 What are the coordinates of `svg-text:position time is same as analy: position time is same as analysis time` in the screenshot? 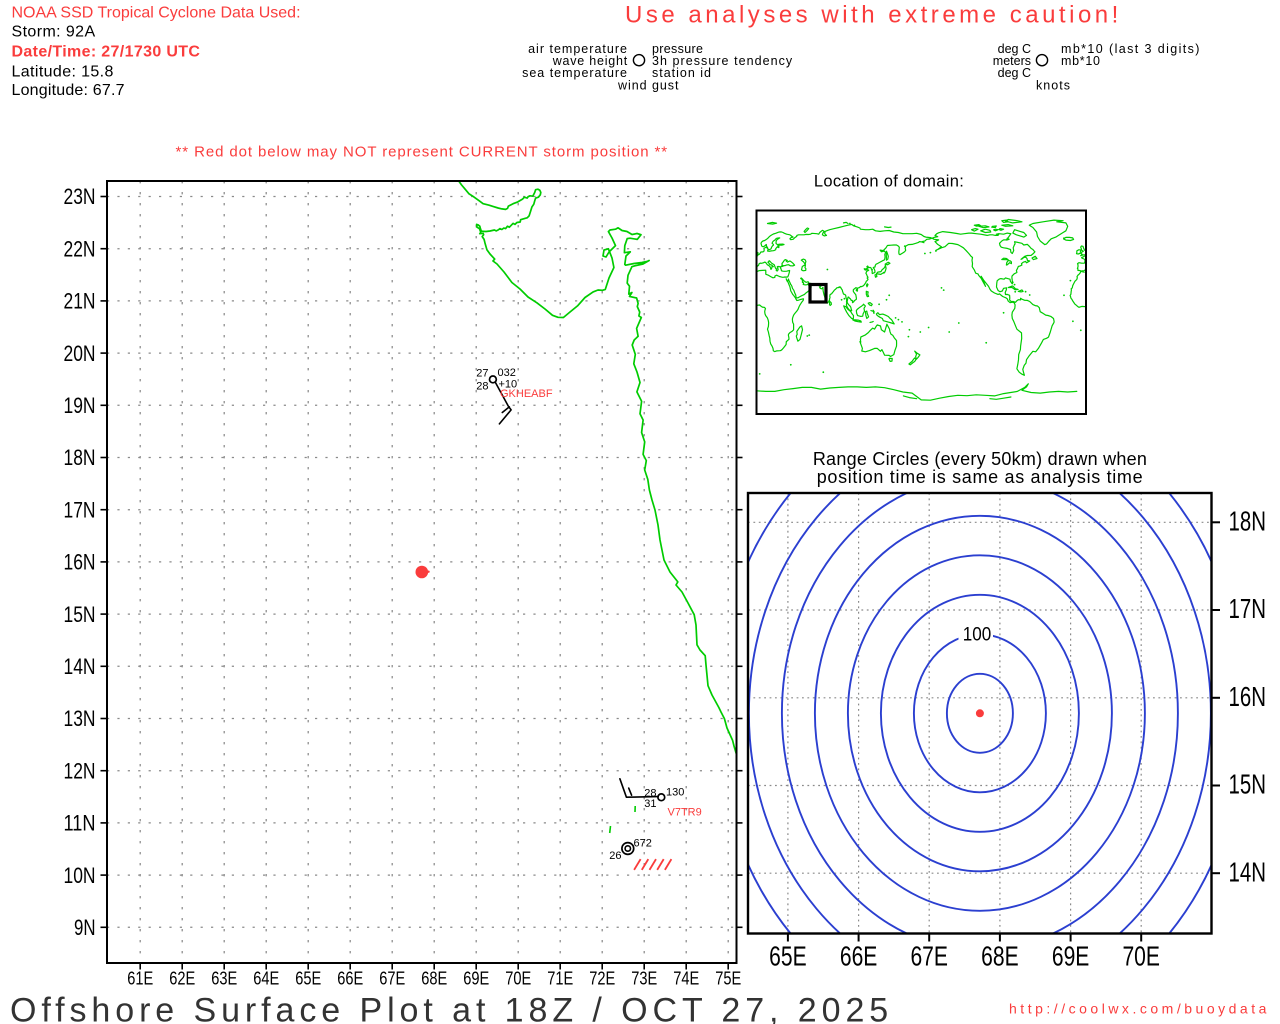 It's located at (980, 477).